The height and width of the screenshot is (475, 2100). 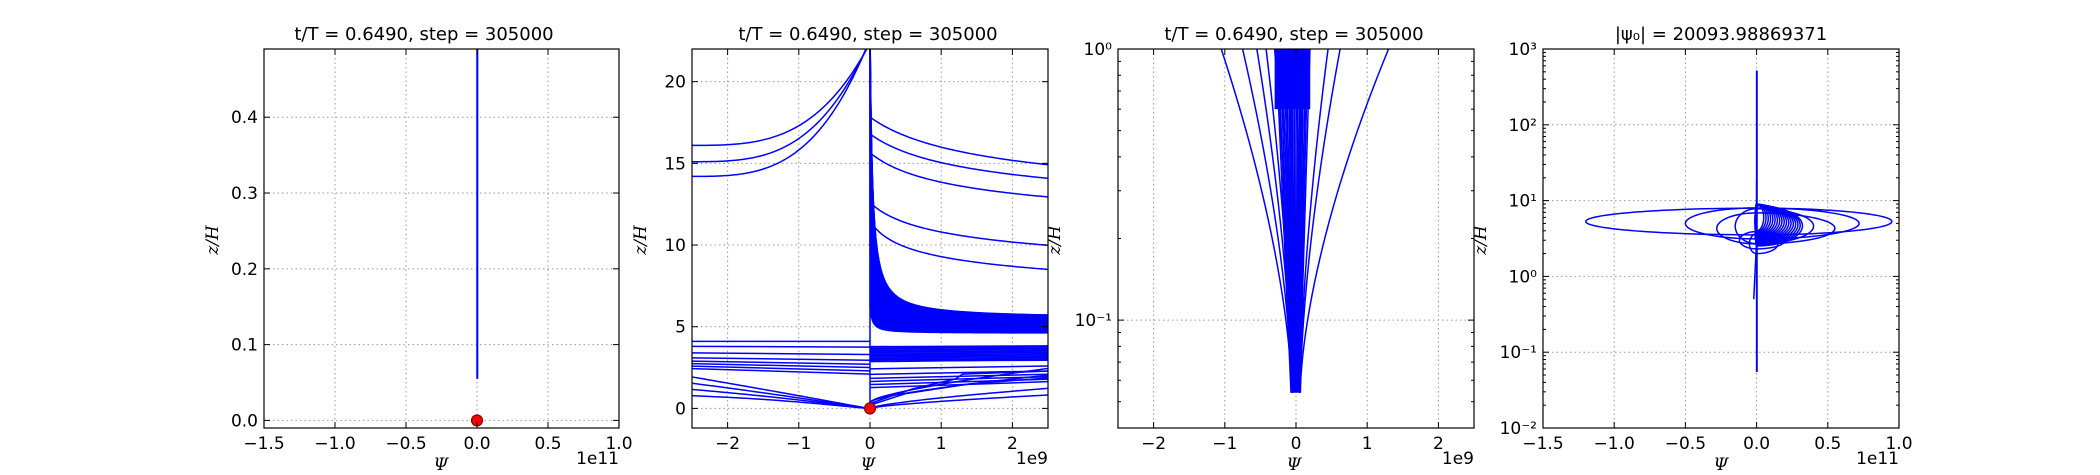 I want to click on panel-4-y-tick-label: 10⁻¹, so click(x=1518, y=353).